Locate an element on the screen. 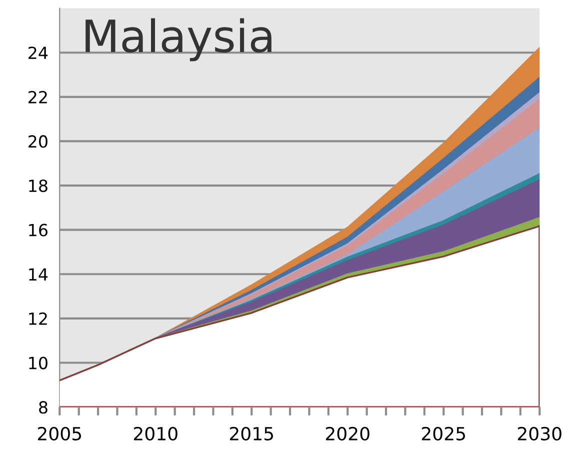 The width and height of the screenshot is (568, 461). y-tick-label: 12 is located at coordinates (38, 318).